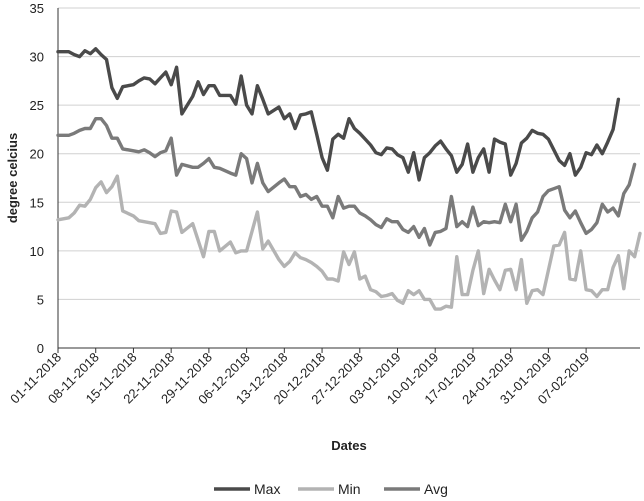 Image resolution: width=644 pixels, height=501 pixels. What do you see at coordinates (37, 8) in the screenshot?
I see `y-tick-label: 35` at bounding box center [37, 8].